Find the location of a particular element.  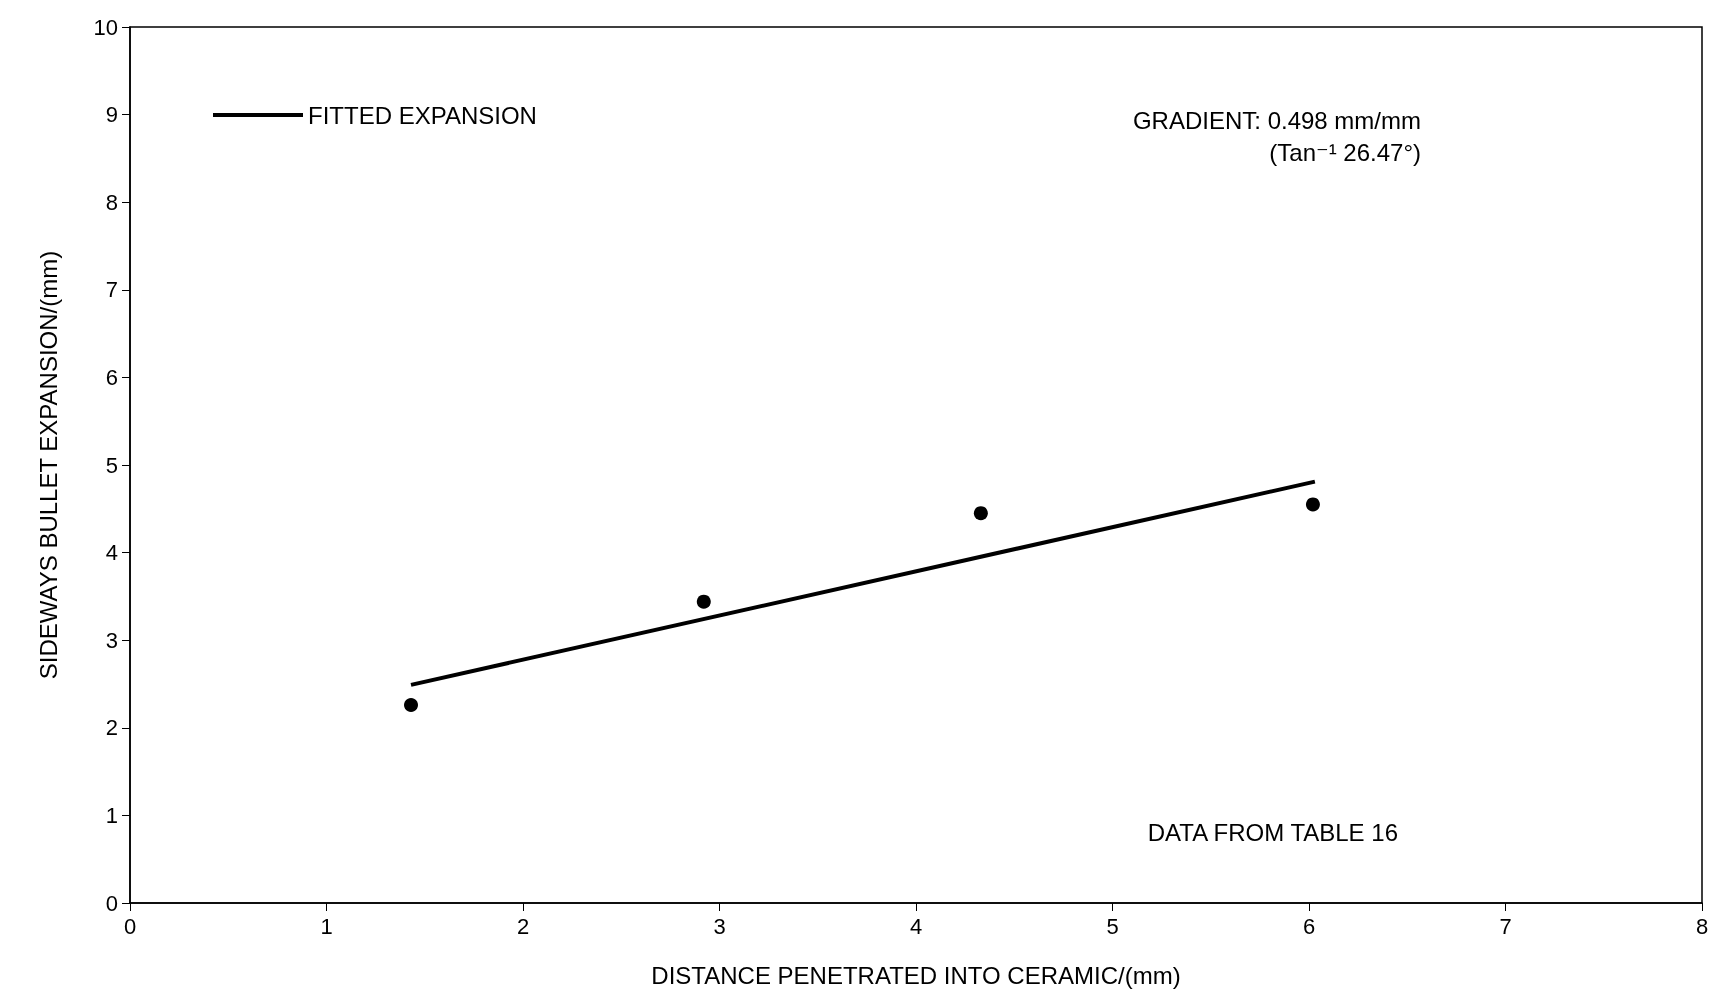

annotation: (Tan⁻¹ 26.47°) is located at coordinates (1345, 152).